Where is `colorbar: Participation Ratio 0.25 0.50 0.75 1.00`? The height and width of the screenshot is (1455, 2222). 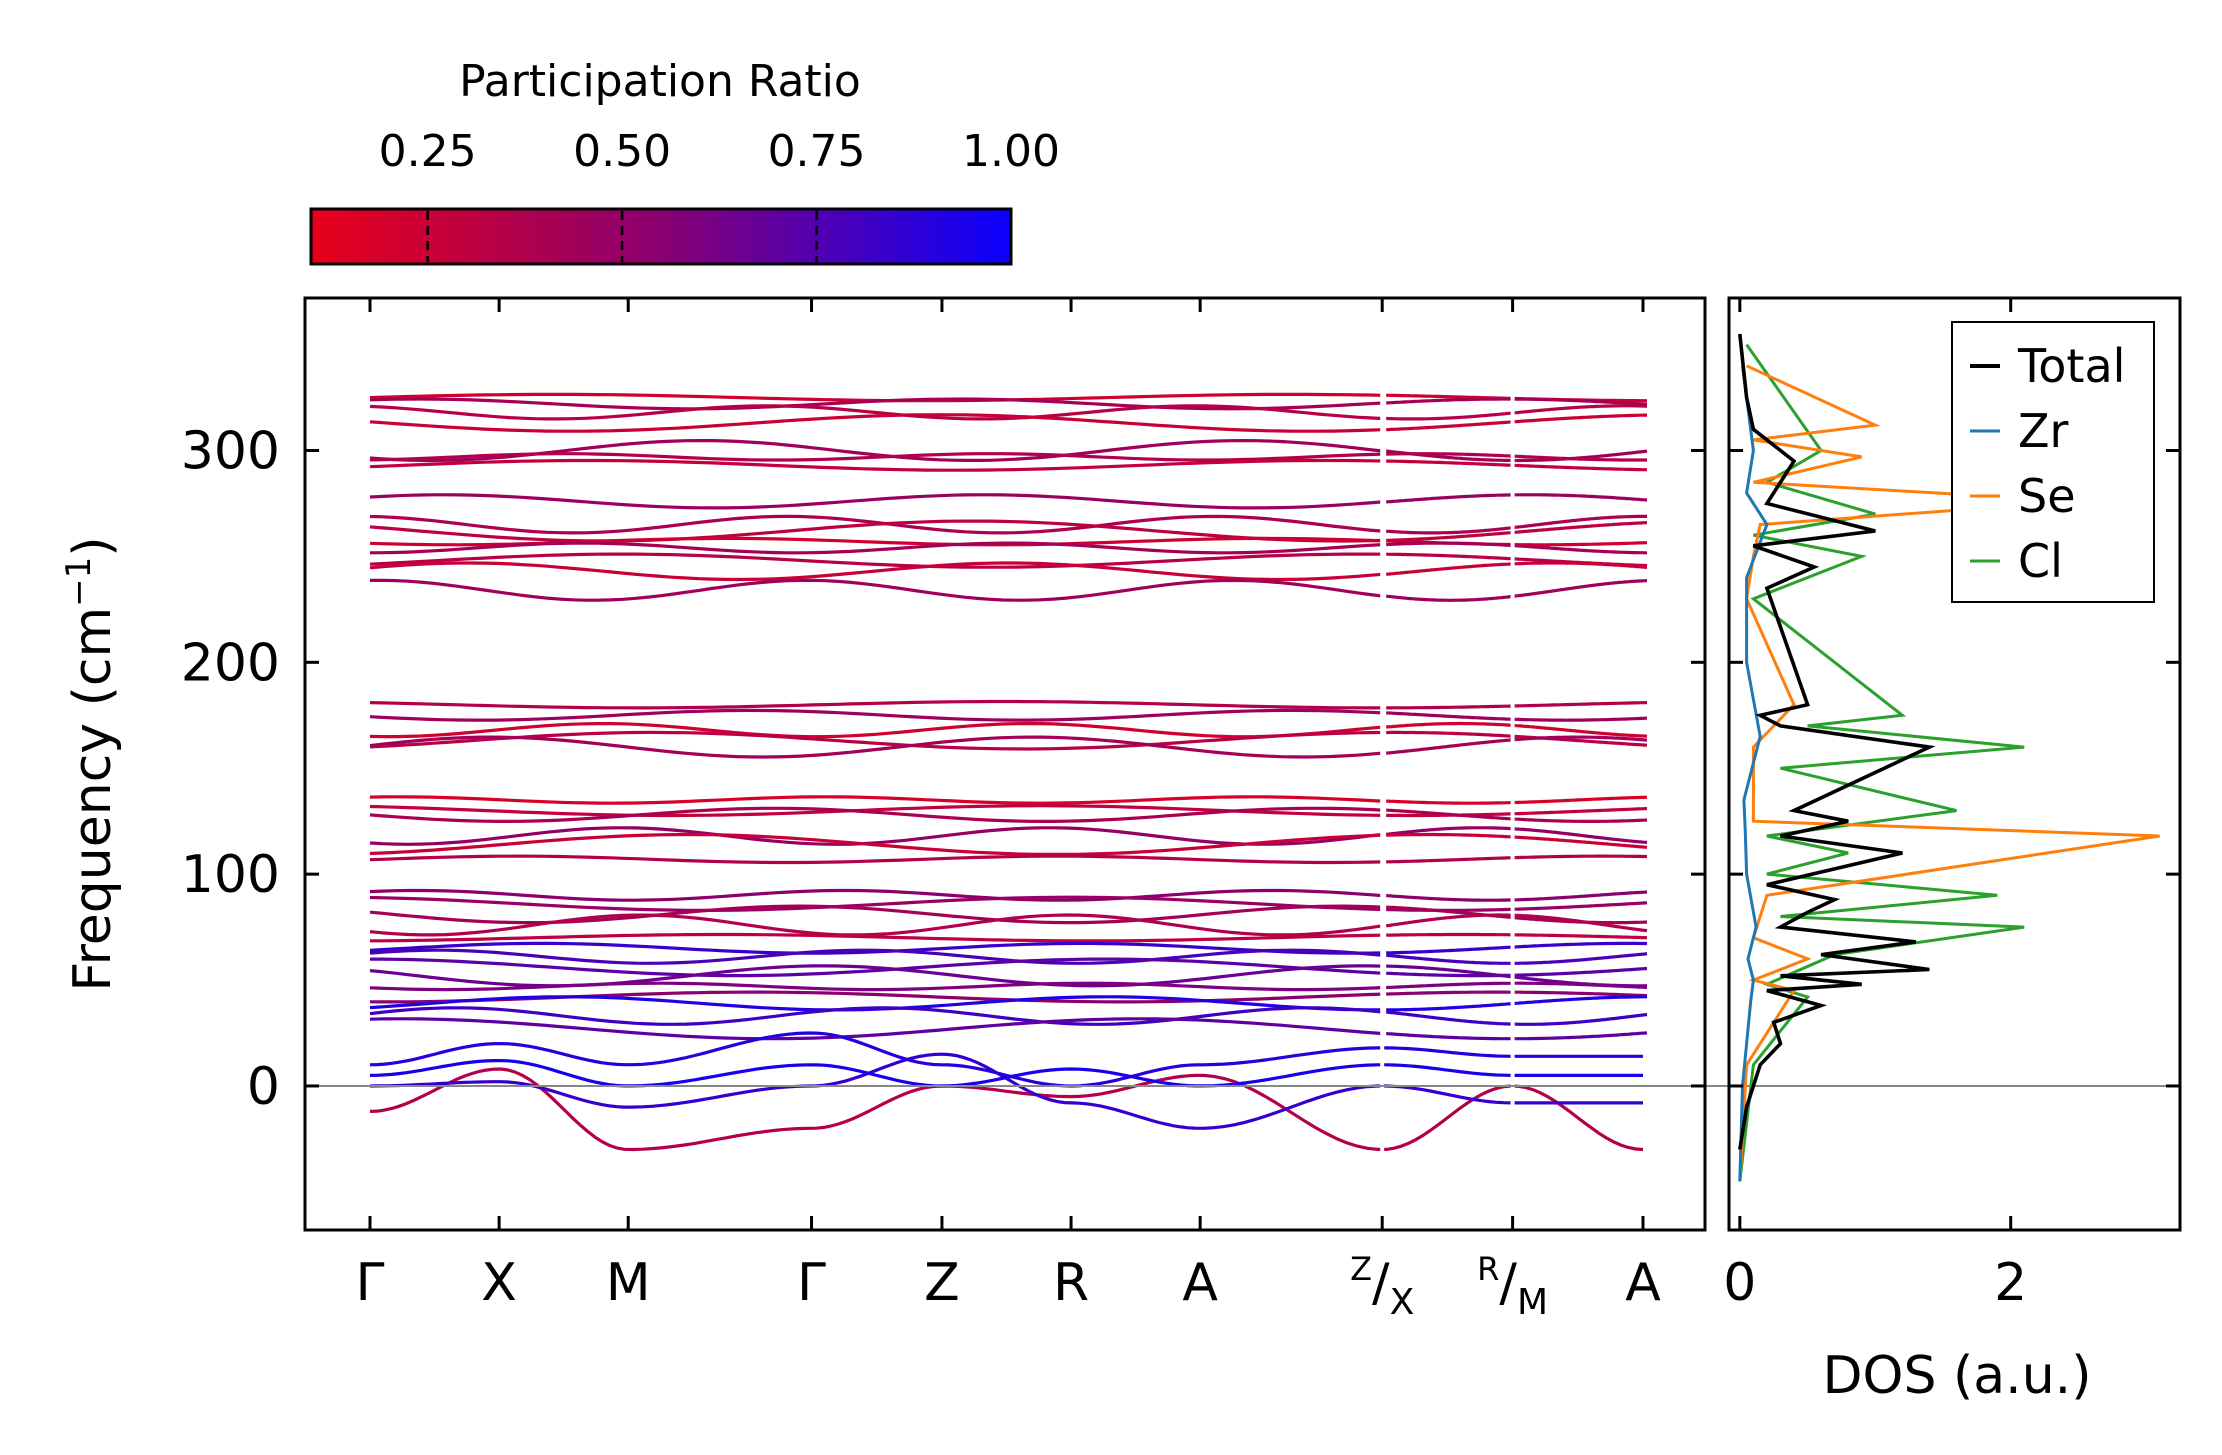 colorbar: Participation Ratio 0.25 0.50 0.75 1.00 is located at coordinates (684, 161).